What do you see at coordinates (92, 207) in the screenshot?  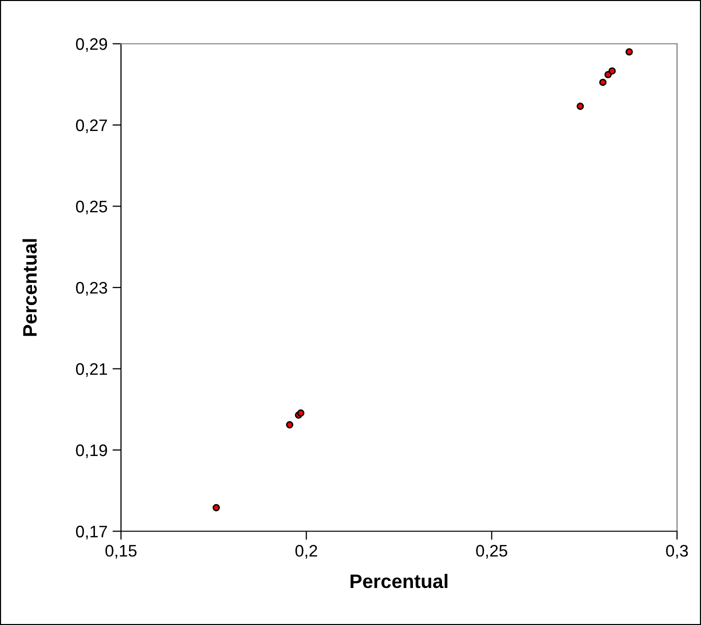 I see `y-tick-label: 0,25` at bounding box center [92, 207].